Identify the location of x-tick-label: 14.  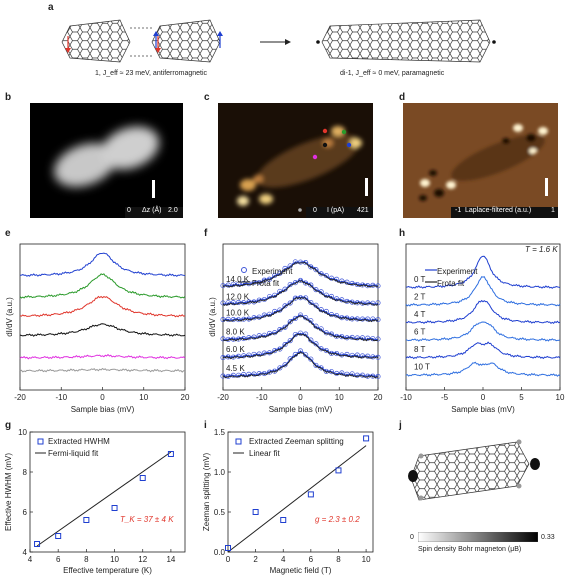
(170, 559).